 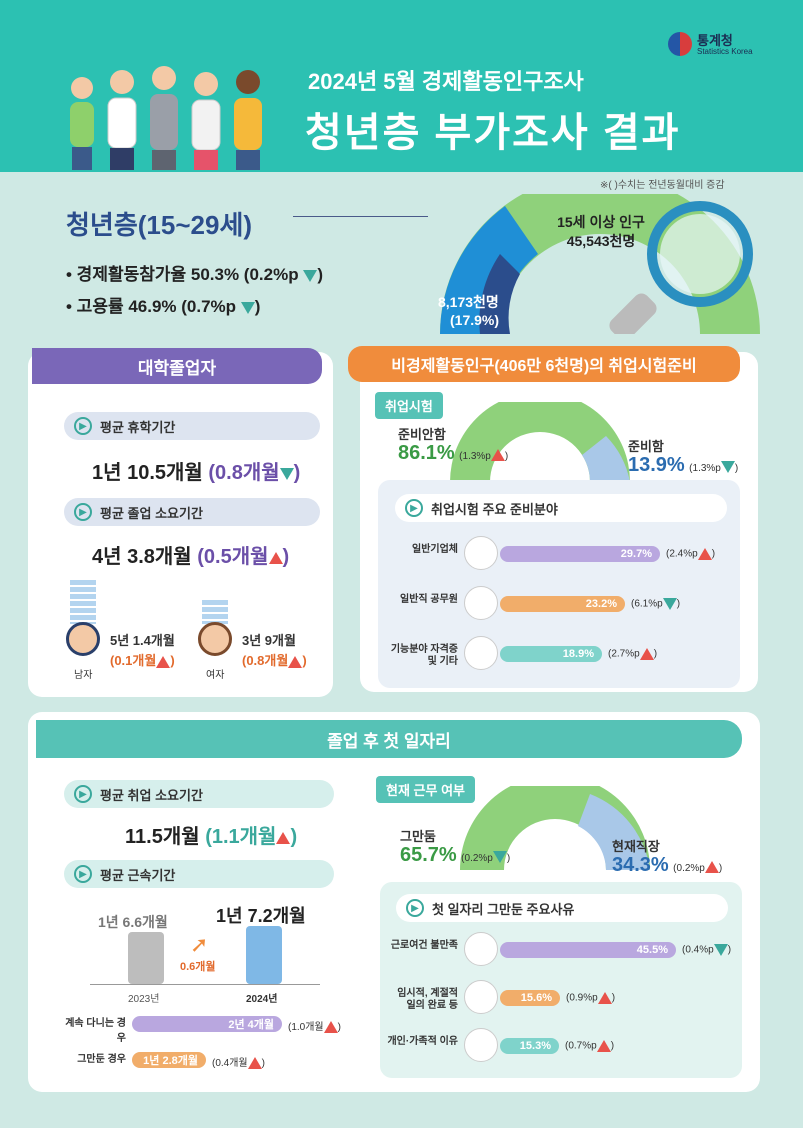 I want to click on bar-2023, so click(x=146, y=958).